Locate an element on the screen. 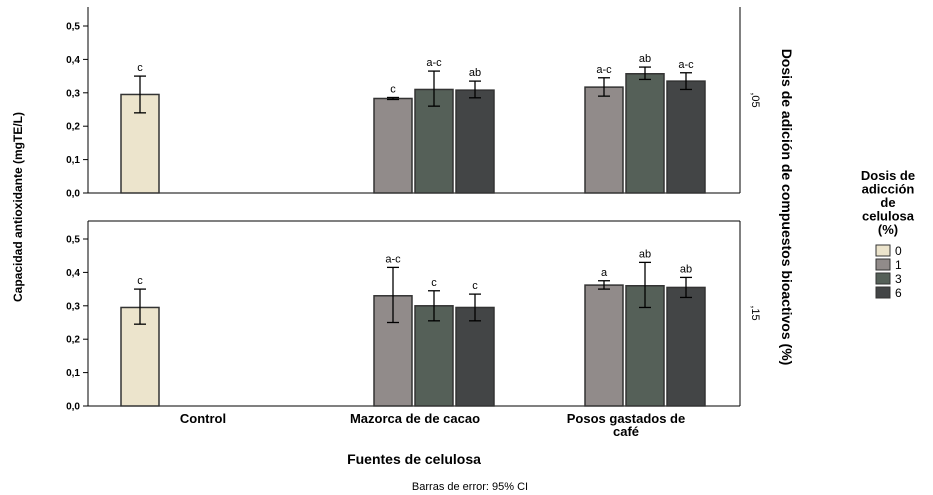 The height and width of the screenshot is (495, 933). legend-item-label: 6 is located at coordinates (898, 293).